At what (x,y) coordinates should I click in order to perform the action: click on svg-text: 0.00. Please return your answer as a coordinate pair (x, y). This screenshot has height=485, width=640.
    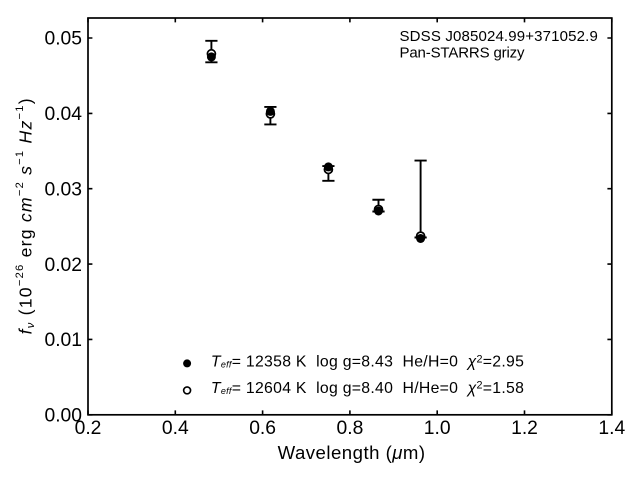
    Looking at the image, I should click on (63, 416).